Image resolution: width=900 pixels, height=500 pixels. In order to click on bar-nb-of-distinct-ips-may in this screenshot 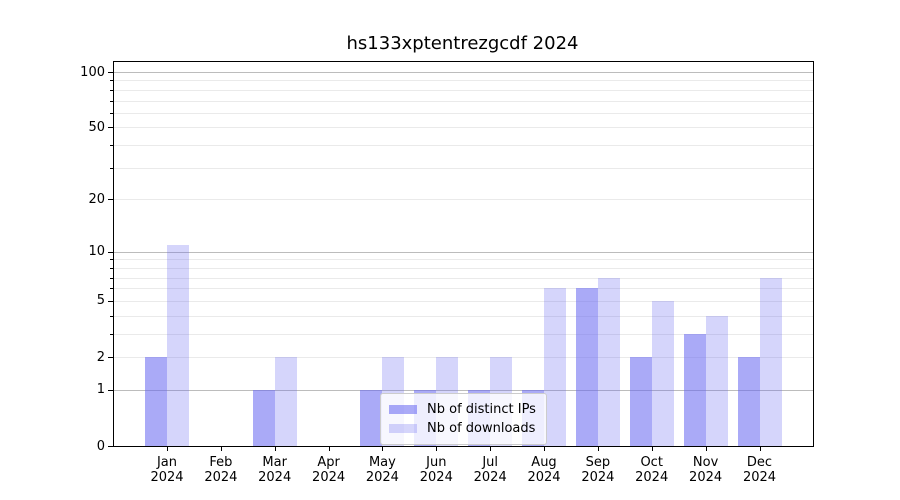, I will do `click(371, 417)`.